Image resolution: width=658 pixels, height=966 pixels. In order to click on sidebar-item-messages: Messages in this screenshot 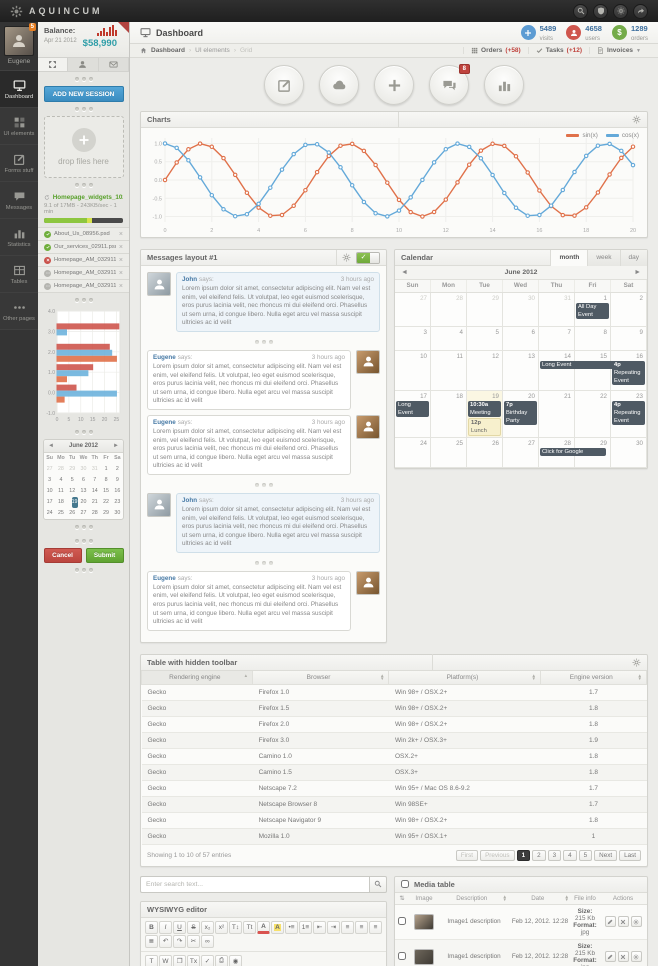, I will do `click(19, 200)`.